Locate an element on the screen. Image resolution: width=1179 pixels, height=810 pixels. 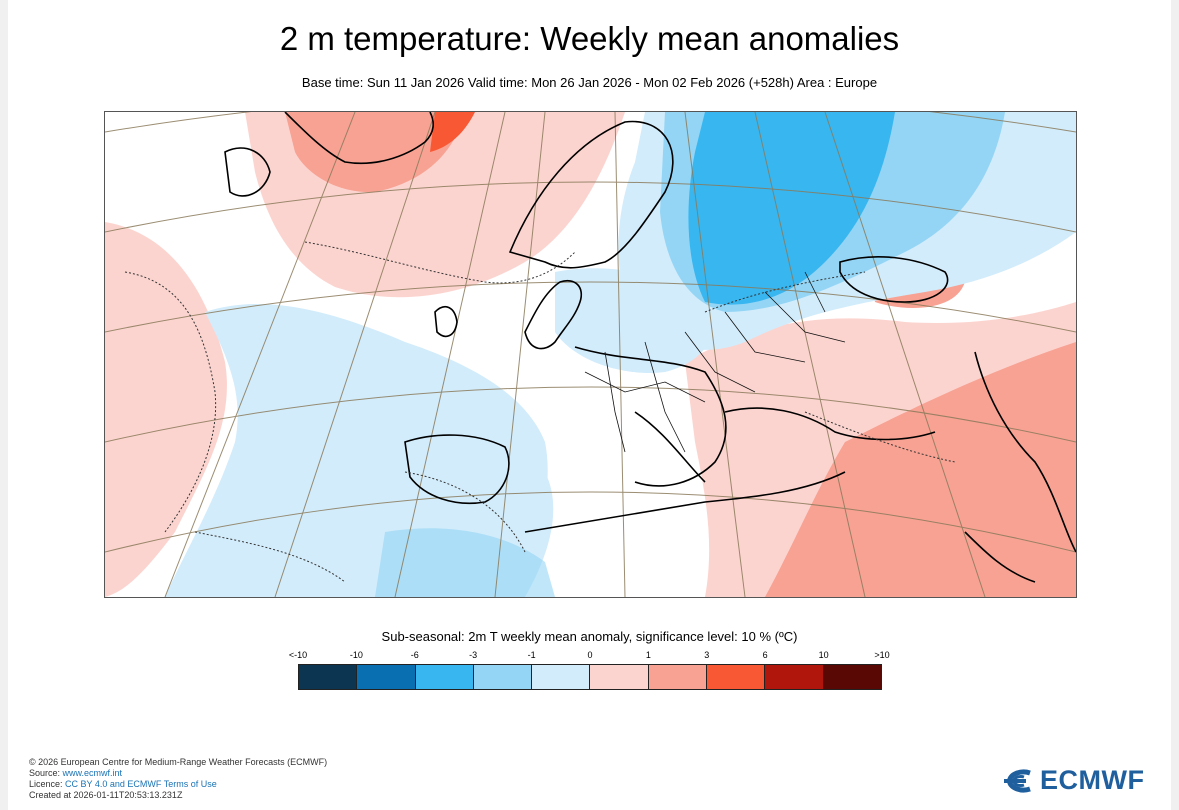
footer-created: Created at 2026-01-11T20:53:13.231Z is located at coordinates (106, 795).